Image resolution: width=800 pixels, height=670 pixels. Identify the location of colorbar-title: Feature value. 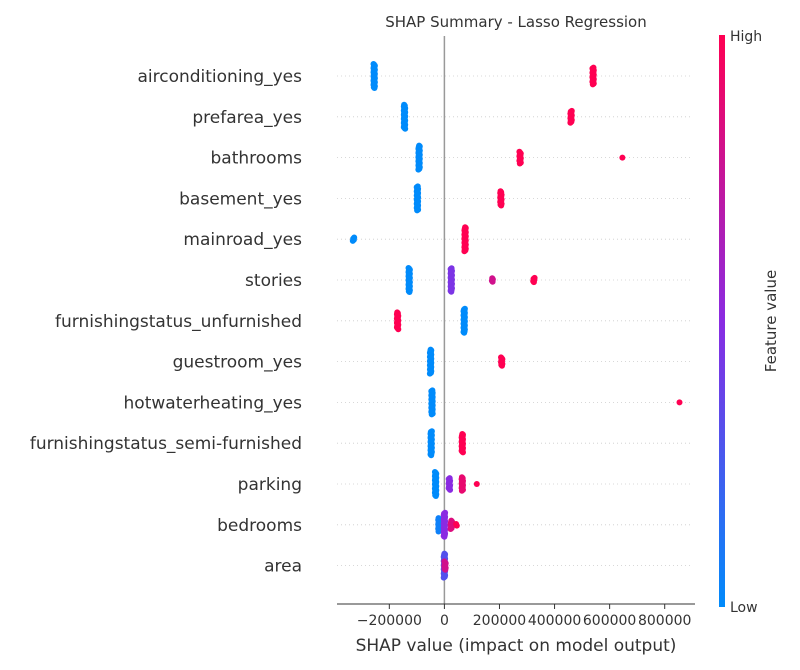
(771, 321).